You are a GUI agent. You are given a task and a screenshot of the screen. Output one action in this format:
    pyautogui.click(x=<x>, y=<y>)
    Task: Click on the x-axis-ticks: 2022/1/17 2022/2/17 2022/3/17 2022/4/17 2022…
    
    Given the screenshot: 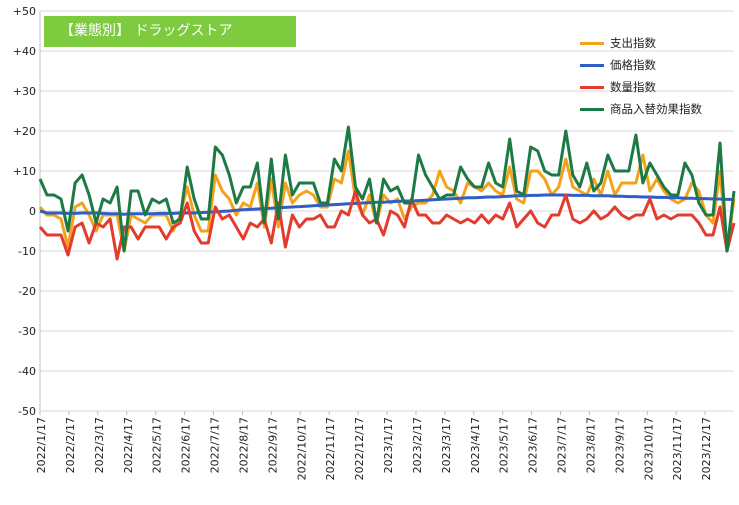 What is the action you would take?
    pyautogui.click(x=374, y=445)
    